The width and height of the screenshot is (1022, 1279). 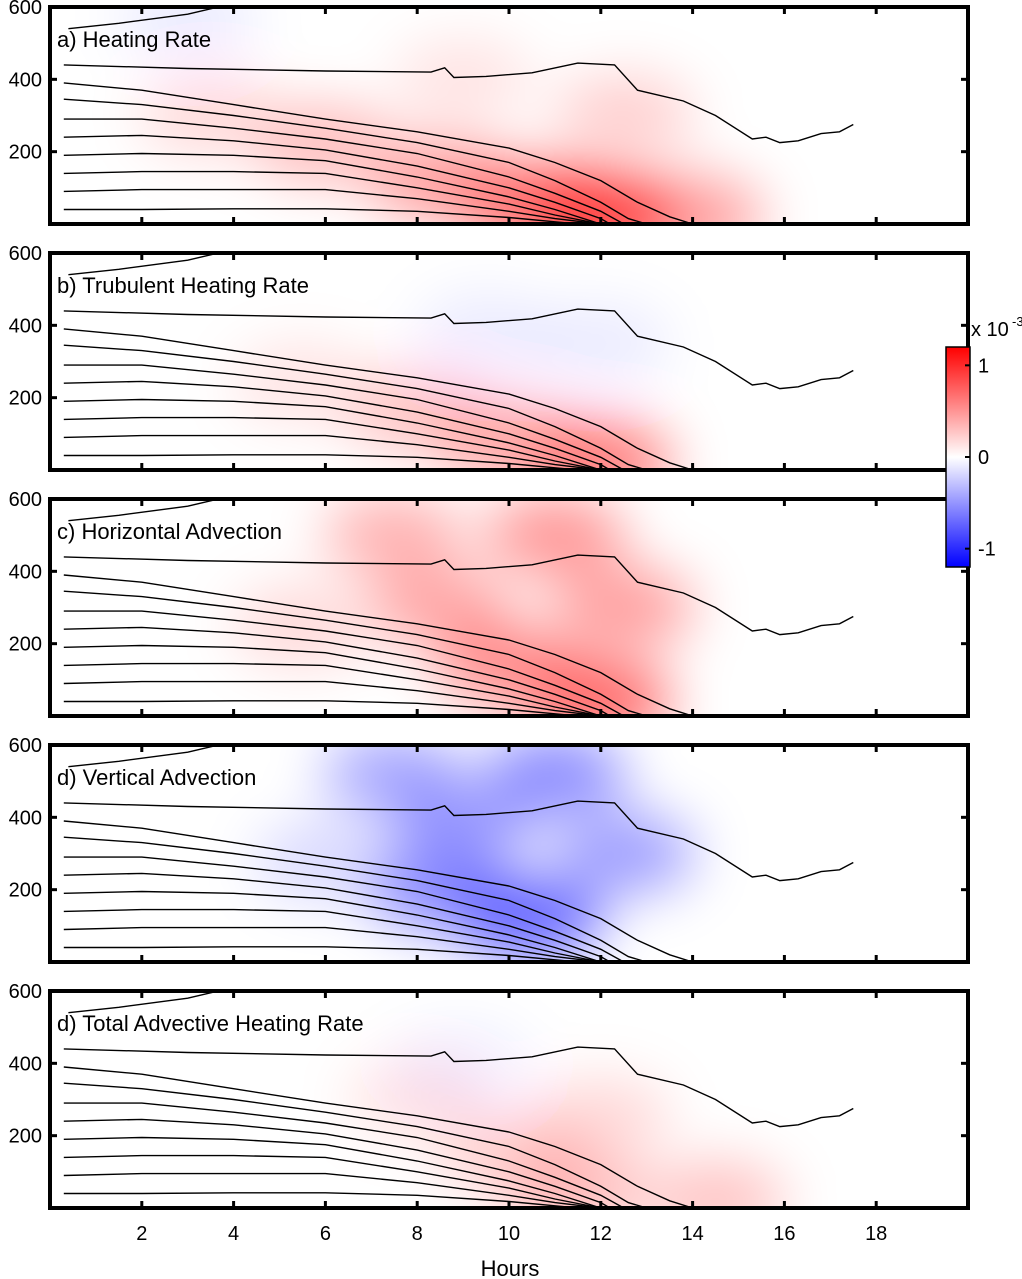 What do you see at coordinates (169, 531) in the screenshot?
I see `panel-title: c) Horizontal Advection` at bounding box center [169, 531].